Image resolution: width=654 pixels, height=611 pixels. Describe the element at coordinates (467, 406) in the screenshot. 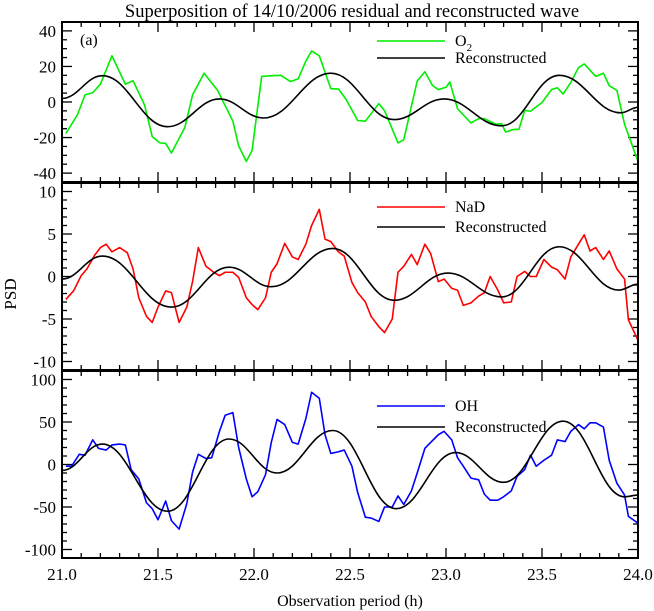

I see `legend-label-oh: OH` at that location.